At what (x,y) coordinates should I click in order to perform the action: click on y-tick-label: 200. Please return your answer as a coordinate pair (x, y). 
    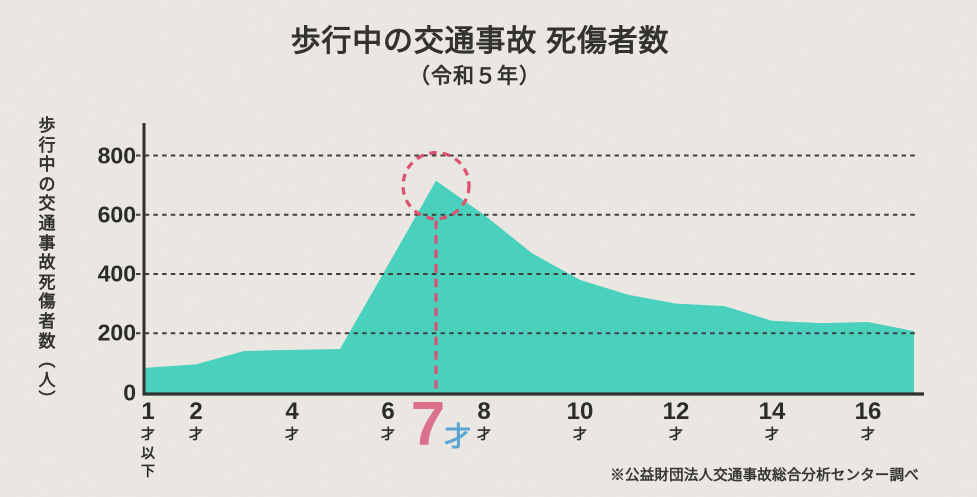
    Looking at the image, I should click on (116, 332).